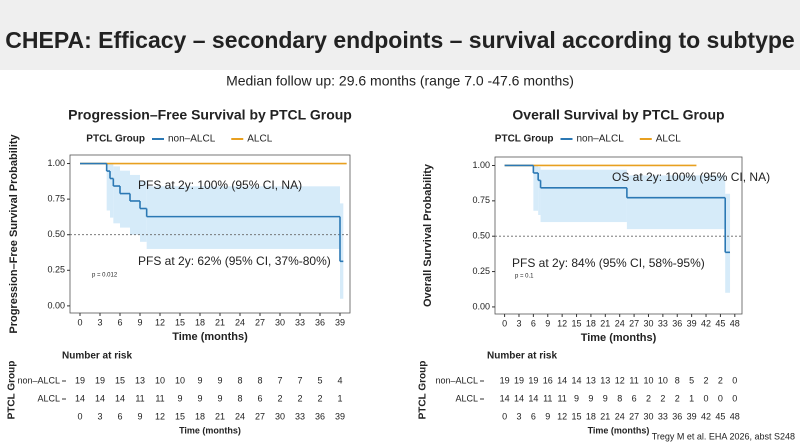 Image resolution: width=800 pixels, height=442 pixels. What do you see at coordinates (120, 380) in the screenshot?
I see `risk-count: 15` at bounding box center [120, 380].